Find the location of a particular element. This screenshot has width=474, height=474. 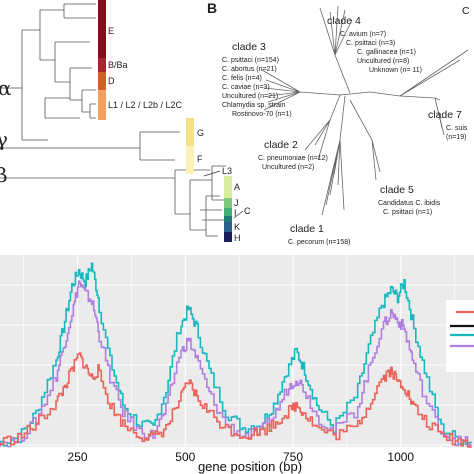

clade-4-line-2: C. psittaci (n=3) is located at coordinates (370, 43).